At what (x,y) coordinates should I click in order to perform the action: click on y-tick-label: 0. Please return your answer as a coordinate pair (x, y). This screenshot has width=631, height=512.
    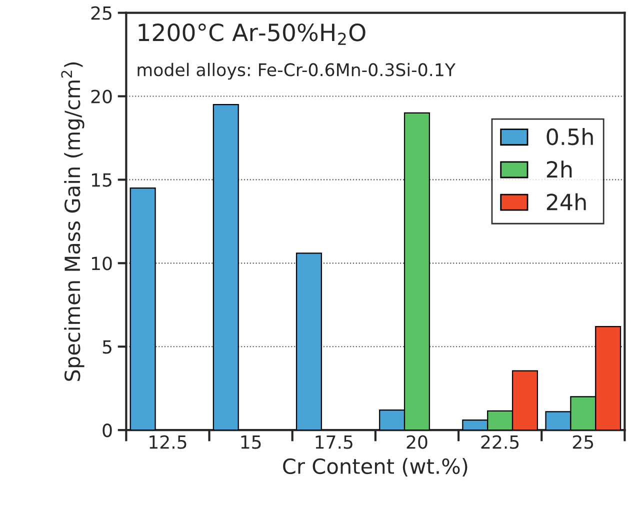
    Looking at the image, I should click on (107, 431).